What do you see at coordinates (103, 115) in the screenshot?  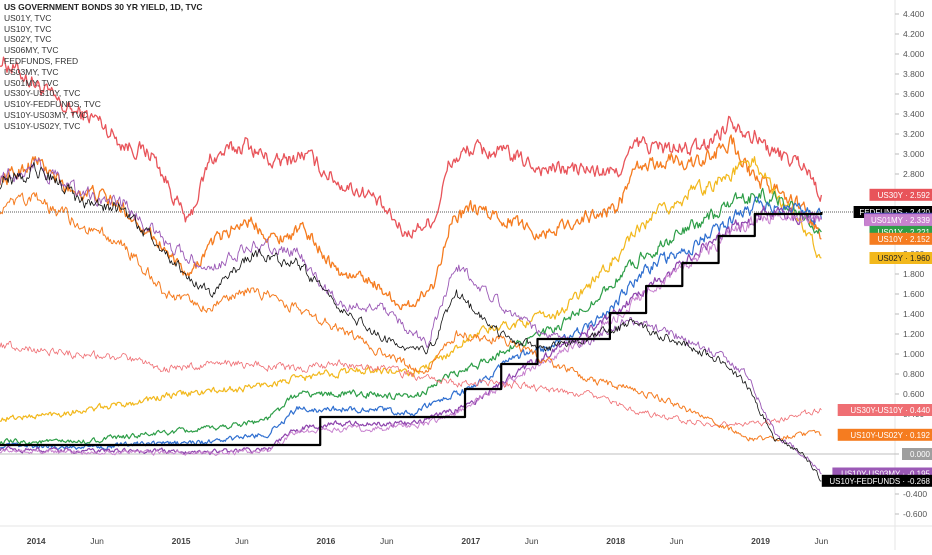 I see `legend-item: US10Y-US03MY, TVC` at bounding box center [103, 115].